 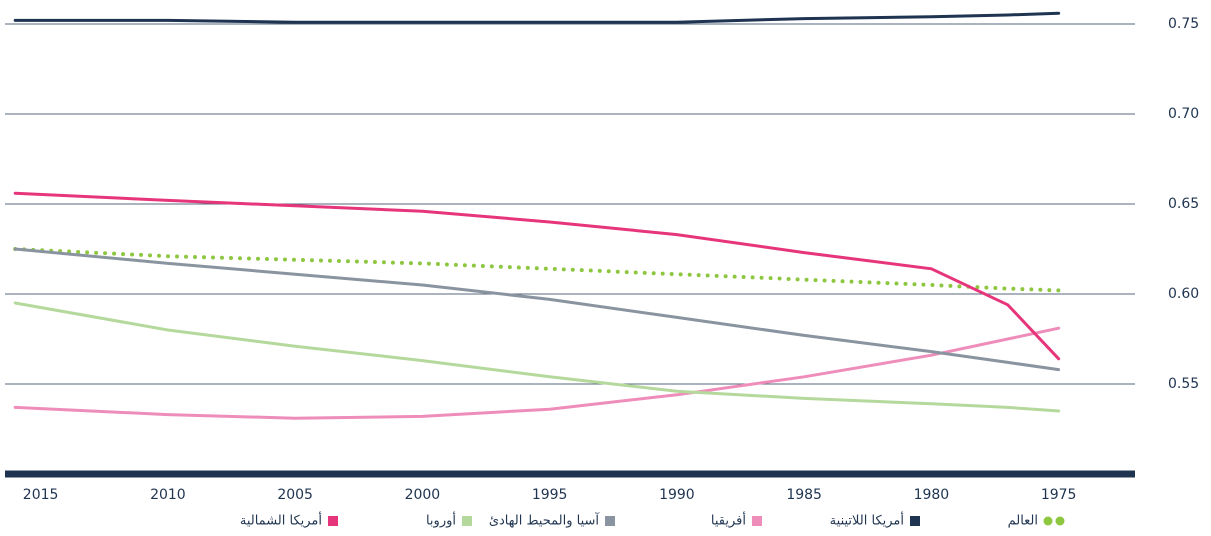 What do you see at coordinates (1183, 384) in the screenshot?
I see `y-tick-label: 0.55` at bounding box center [1183, 384].